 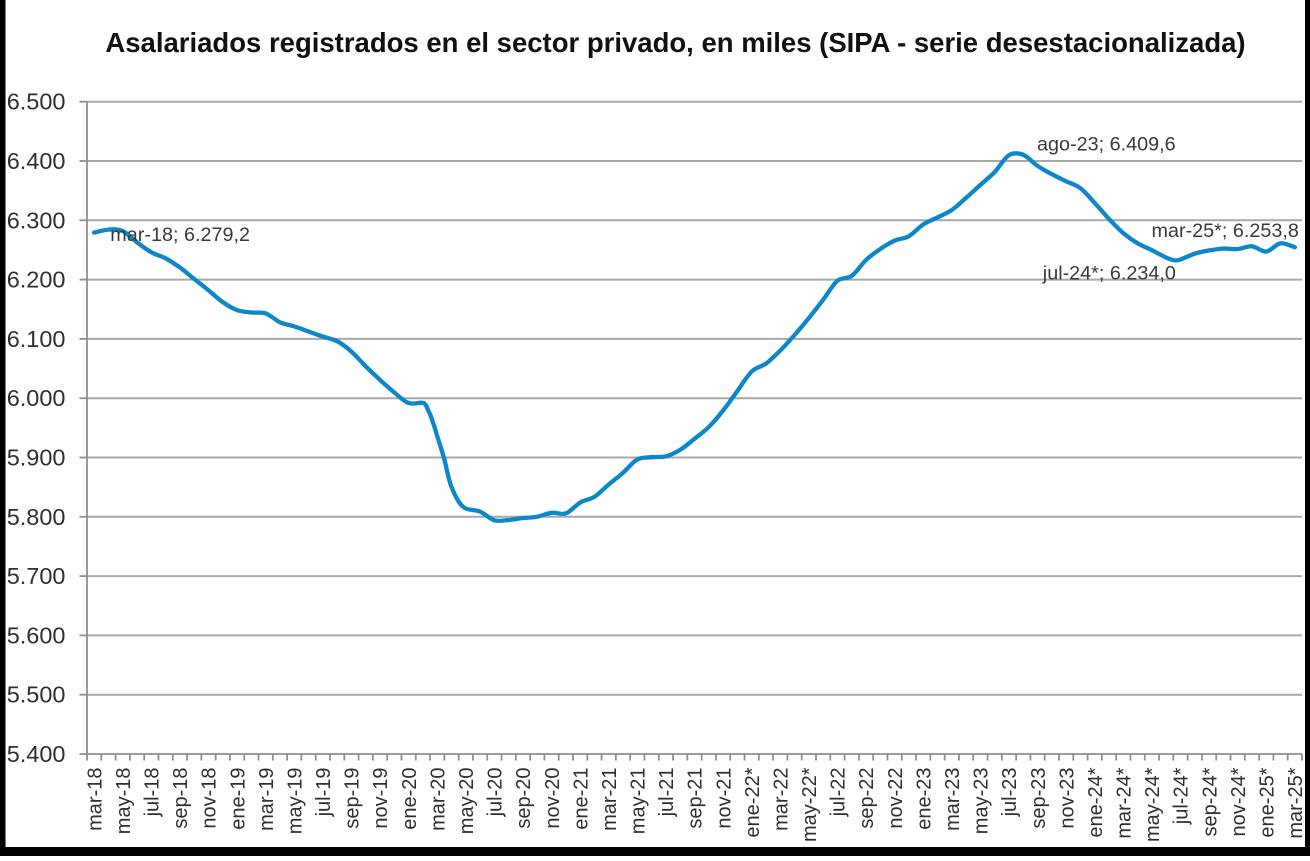 What do you see at coordinates (438, 799) in the screenshot?
I see `svg-text: mar-20` at bounding box center [438, 799].